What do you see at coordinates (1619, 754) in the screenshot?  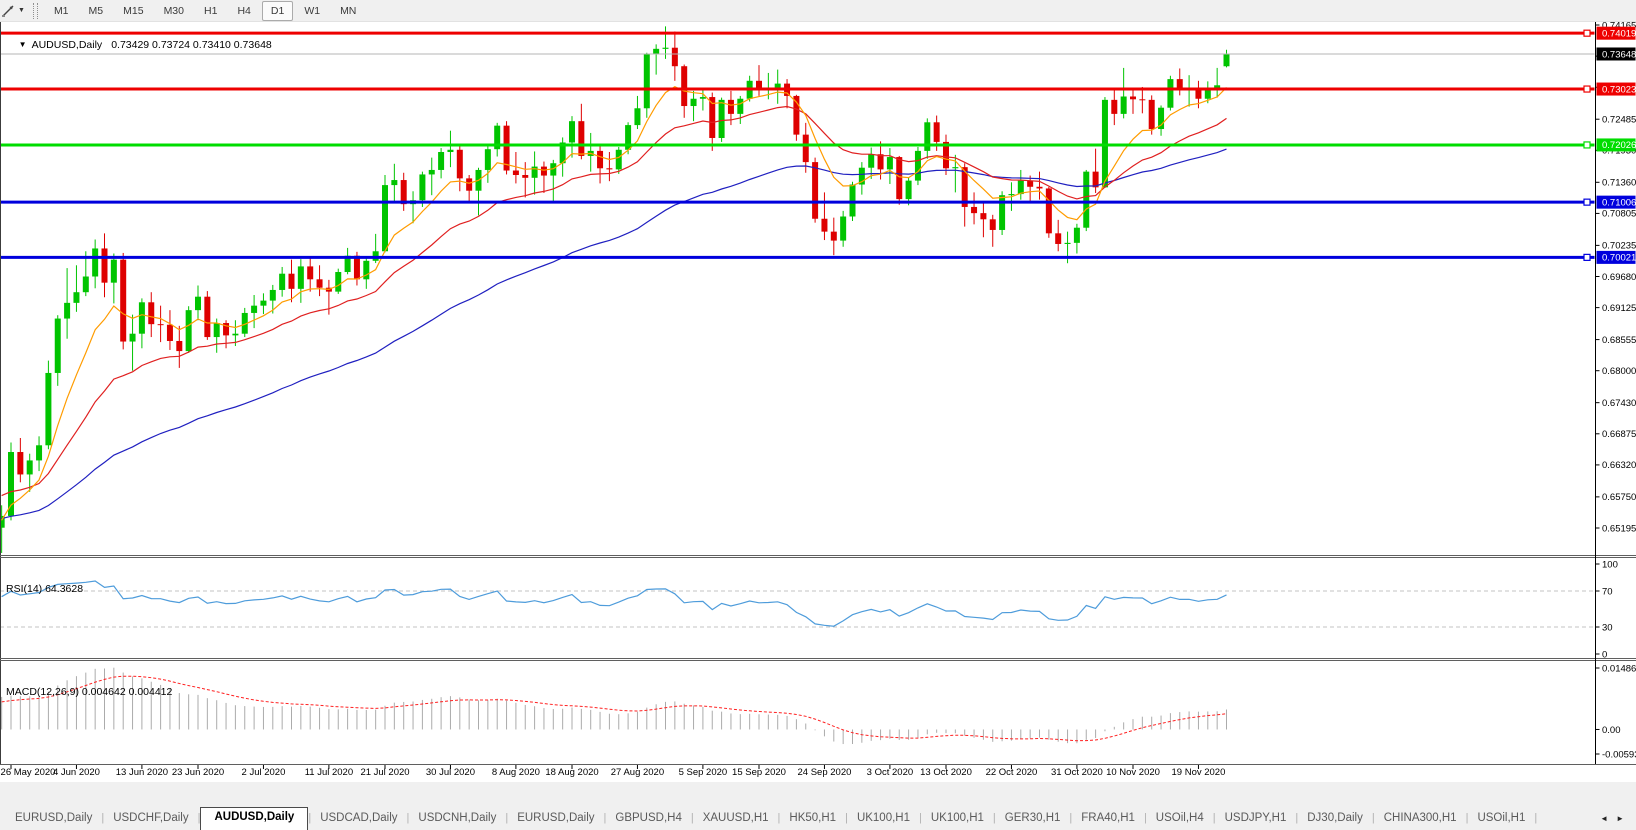 I see `svg-text: -0.00593` at bounding box center [1619, 754].